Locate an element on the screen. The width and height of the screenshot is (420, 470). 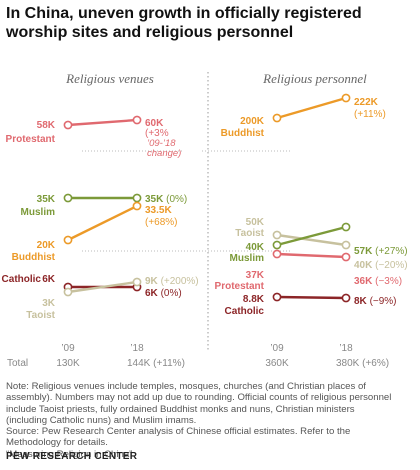
change-label: (+3% is located at coordinates (157, 133).